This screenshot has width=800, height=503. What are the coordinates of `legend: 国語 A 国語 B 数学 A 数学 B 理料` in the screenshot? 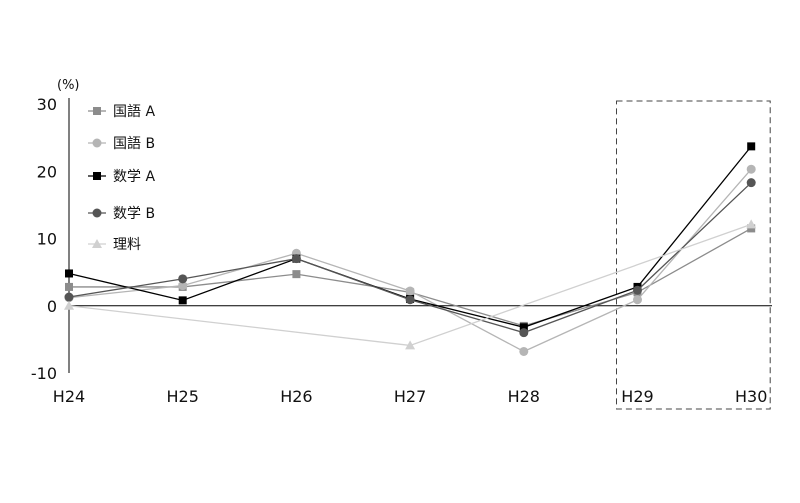 It's located at (121, 178).